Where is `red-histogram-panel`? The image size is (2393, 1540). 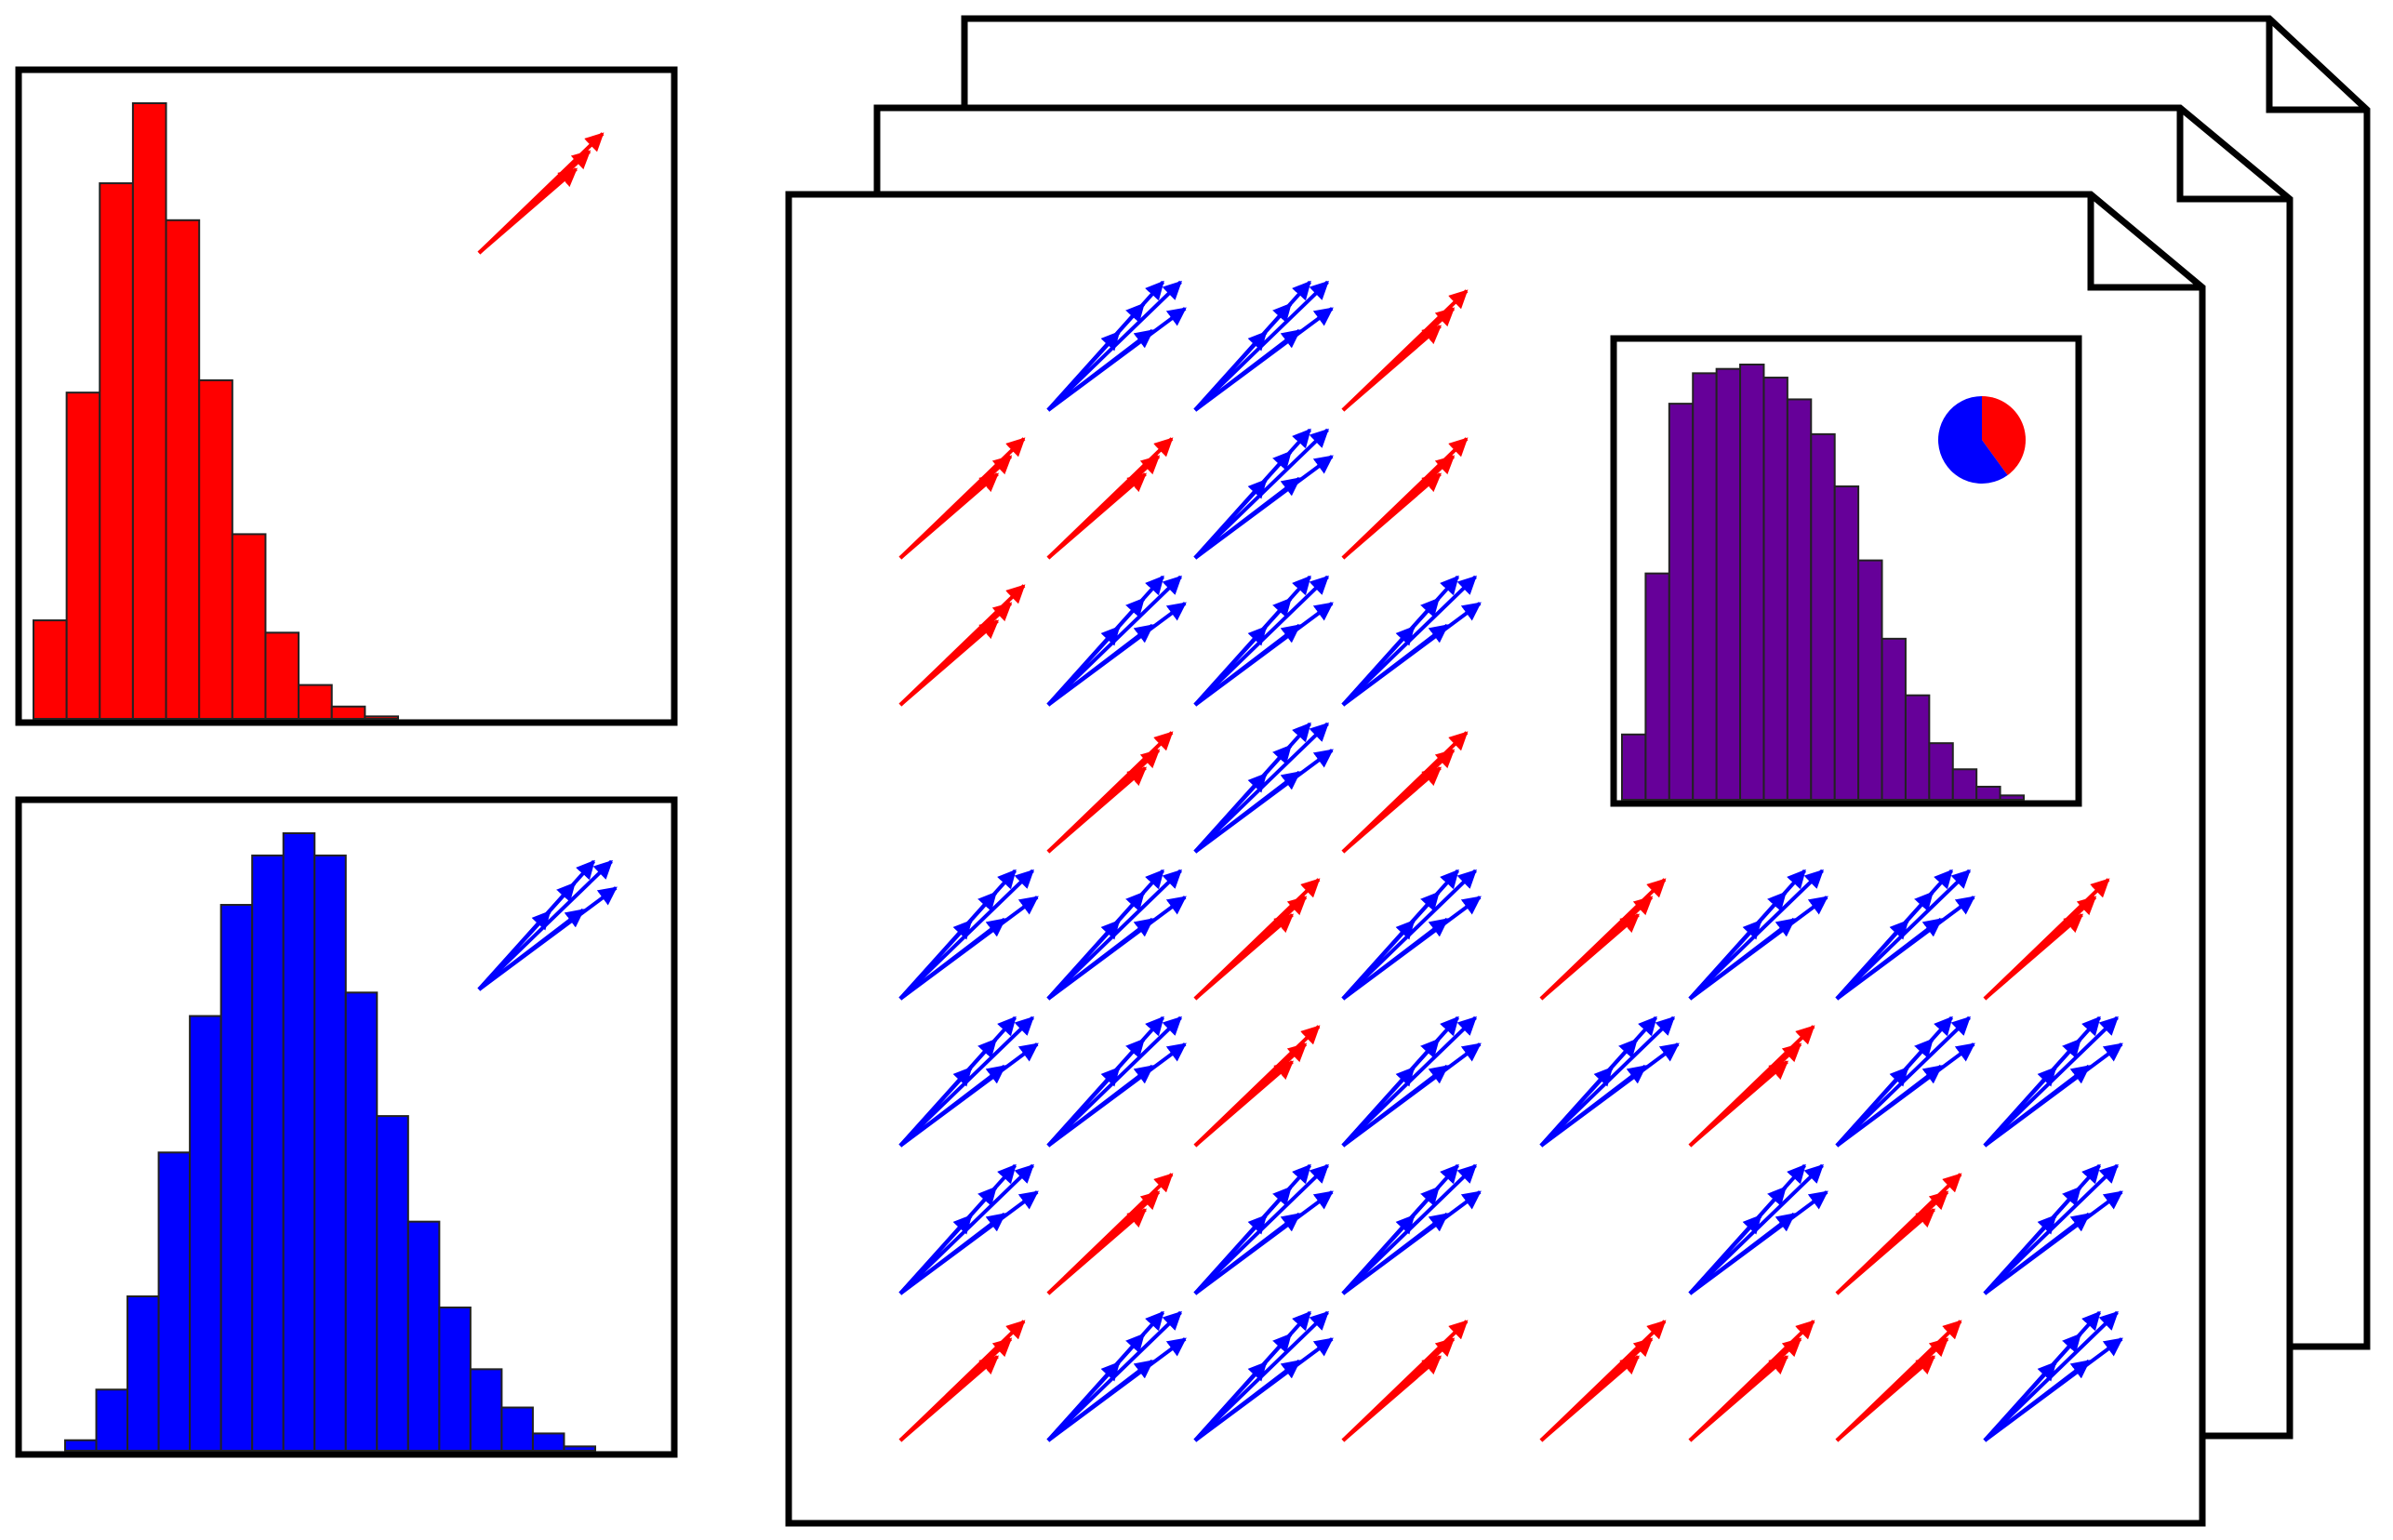
red-histogram-panel is located at coordinates (346, 396).